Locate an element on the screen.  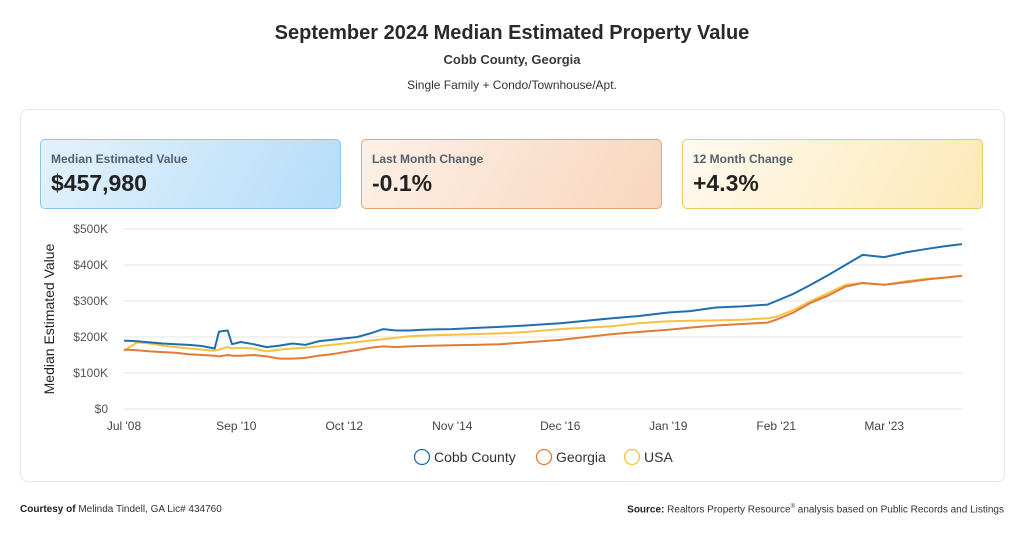
x-tick-label: Mar '23 is located at coordinates (884, 426).